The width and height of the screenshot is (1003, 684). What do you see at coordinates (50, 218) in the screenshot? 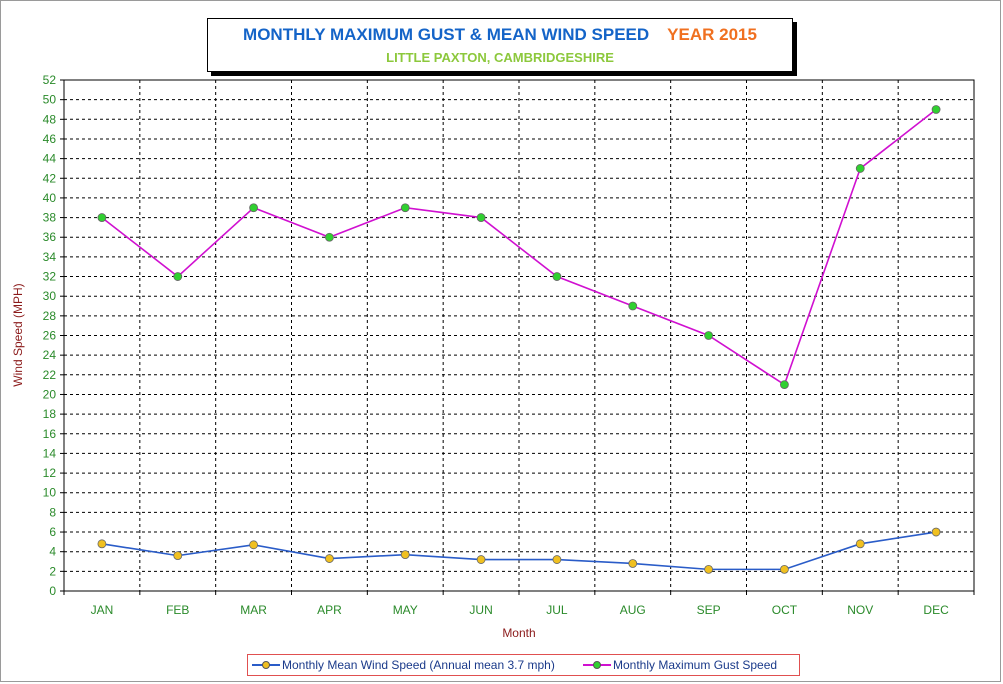
I see `y-tick-label: 38` at bounding box center [50, 218].